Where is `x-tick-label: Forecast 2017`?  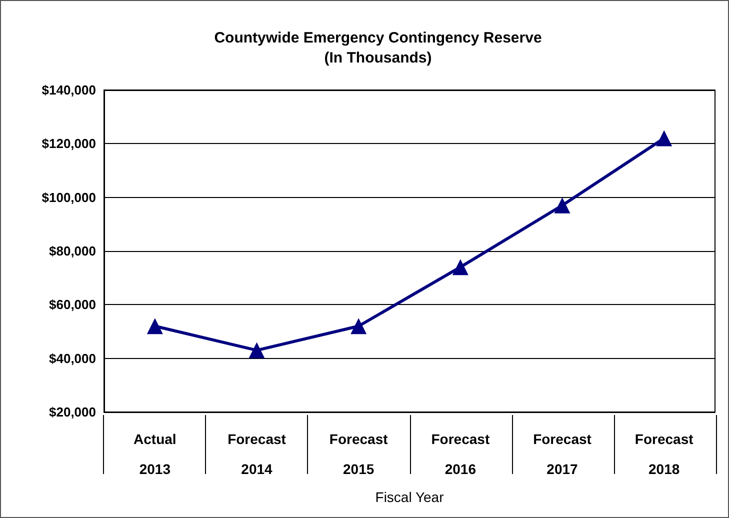
x-tick-label: Forecast 2017 is located at coordinates (562, 454).